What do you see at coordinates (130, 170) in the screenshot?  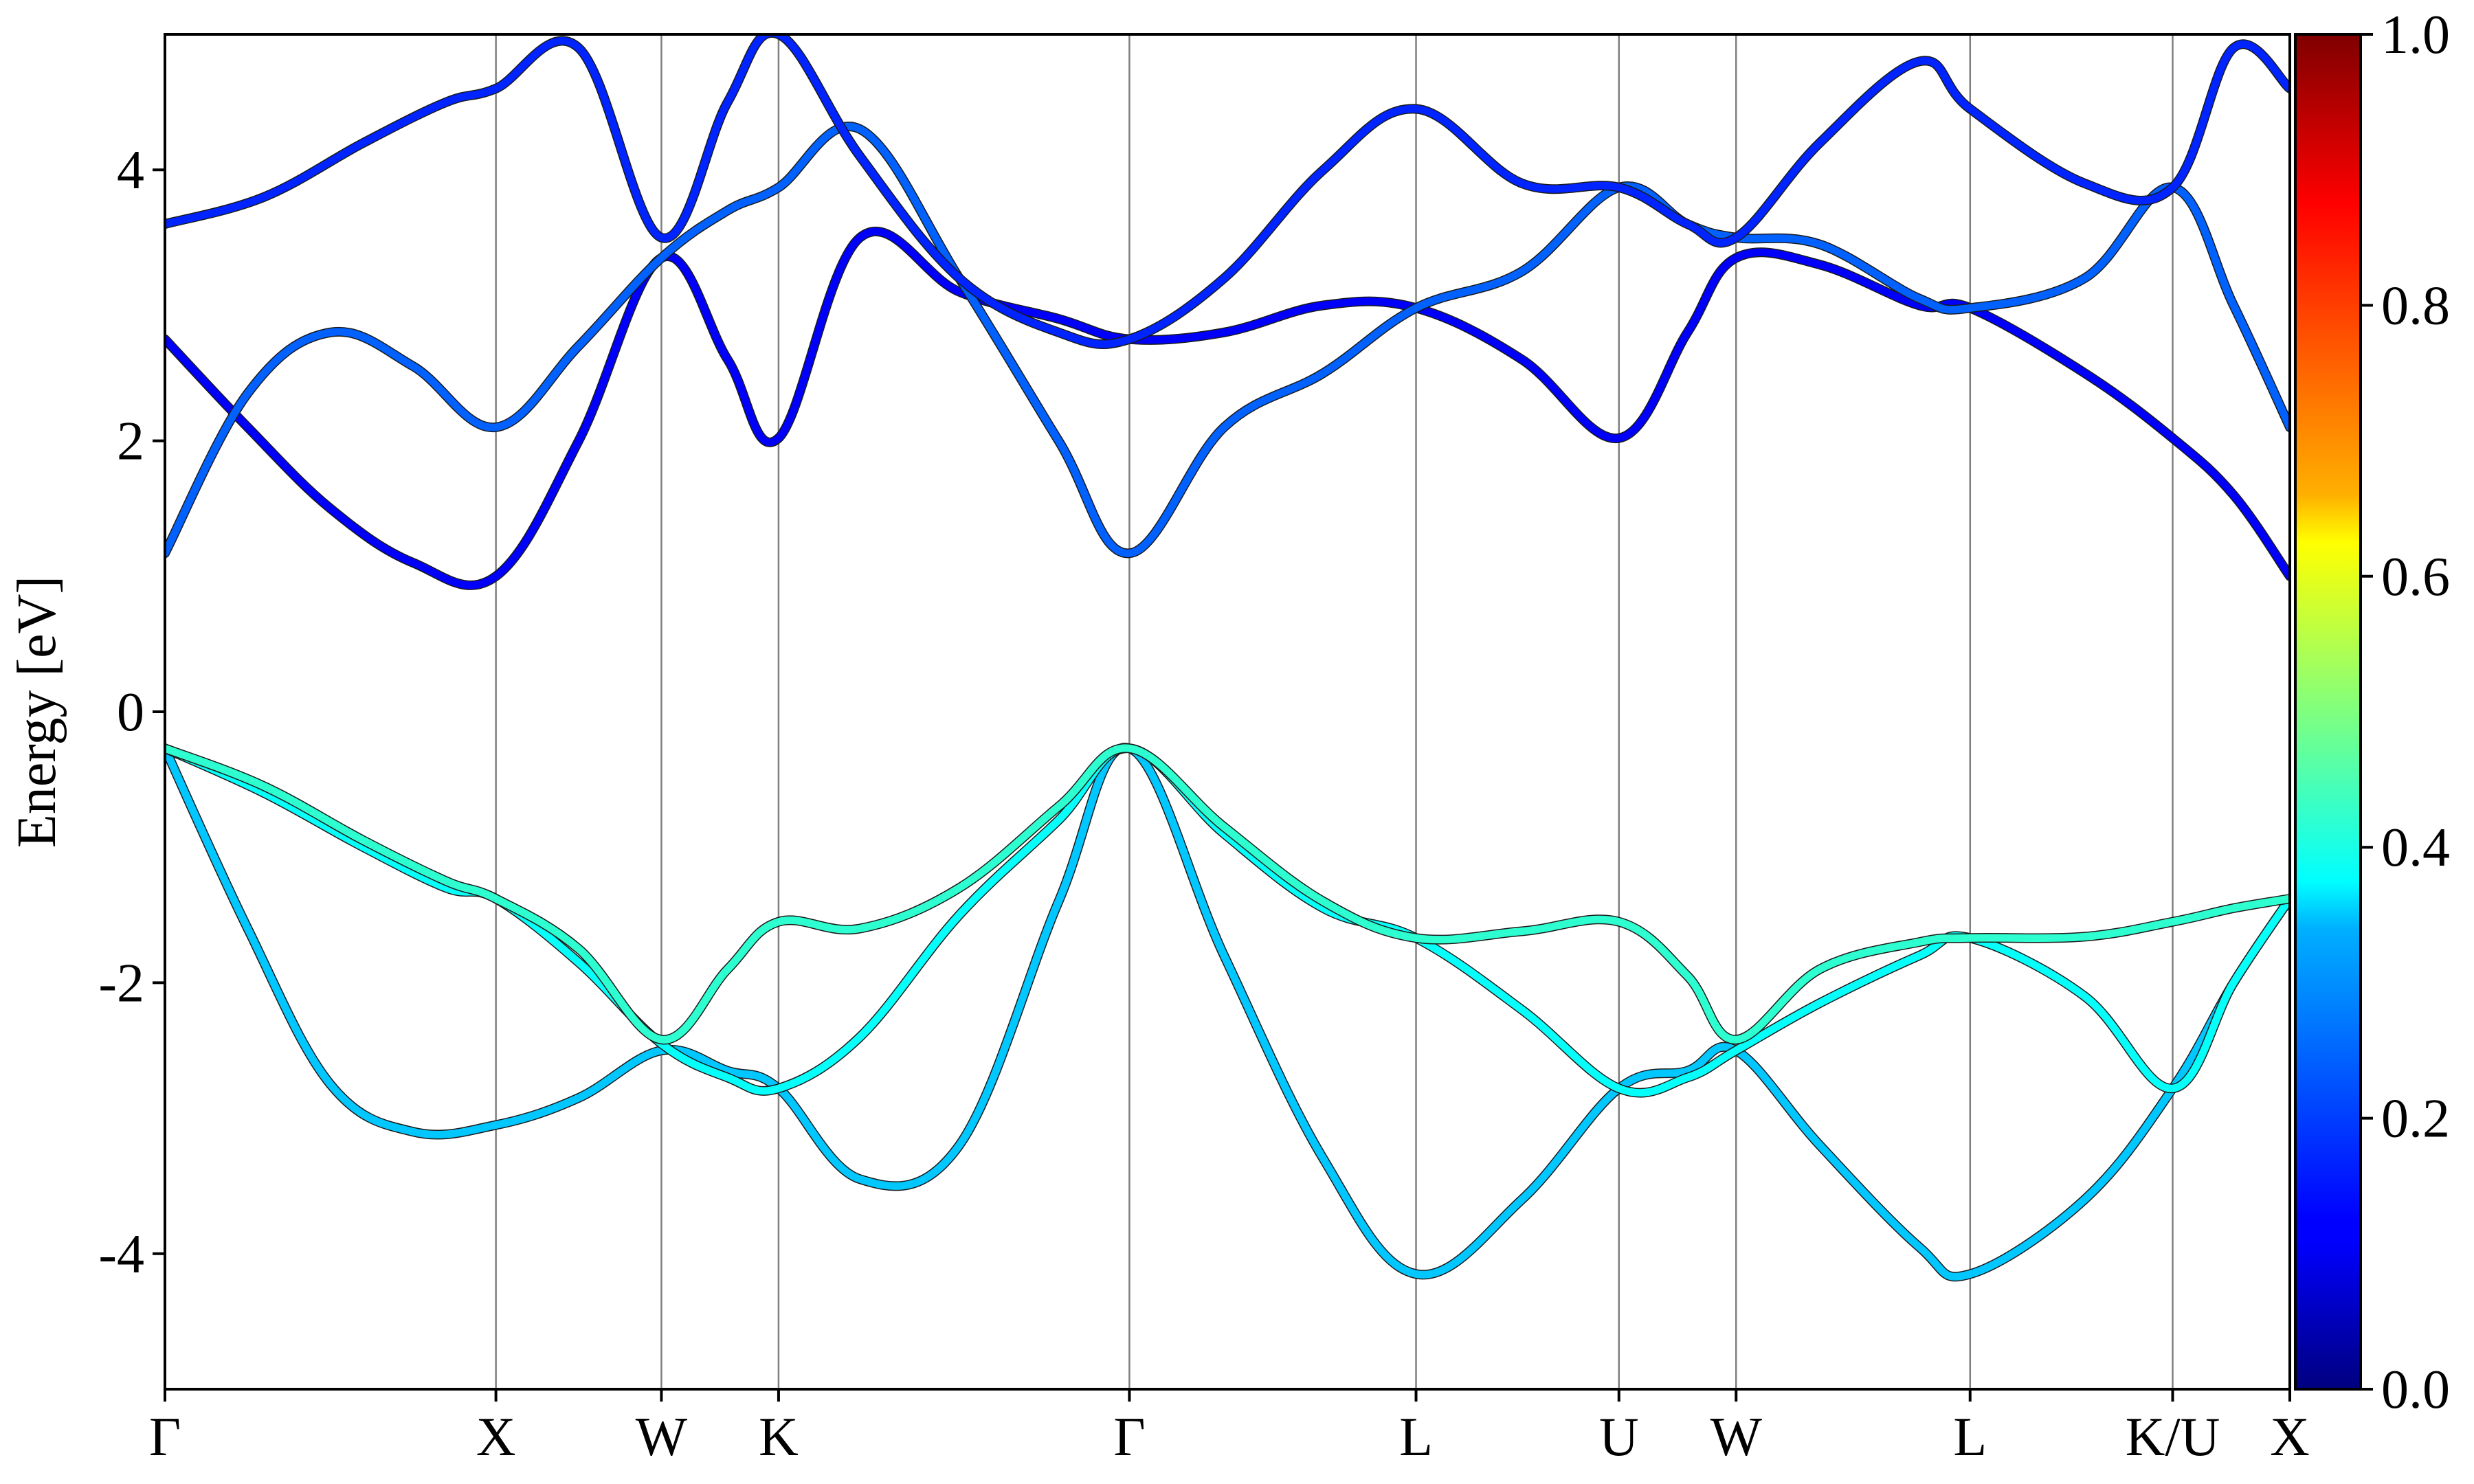 I see `y-tick-label: 4` at bounding box center [130, 170].